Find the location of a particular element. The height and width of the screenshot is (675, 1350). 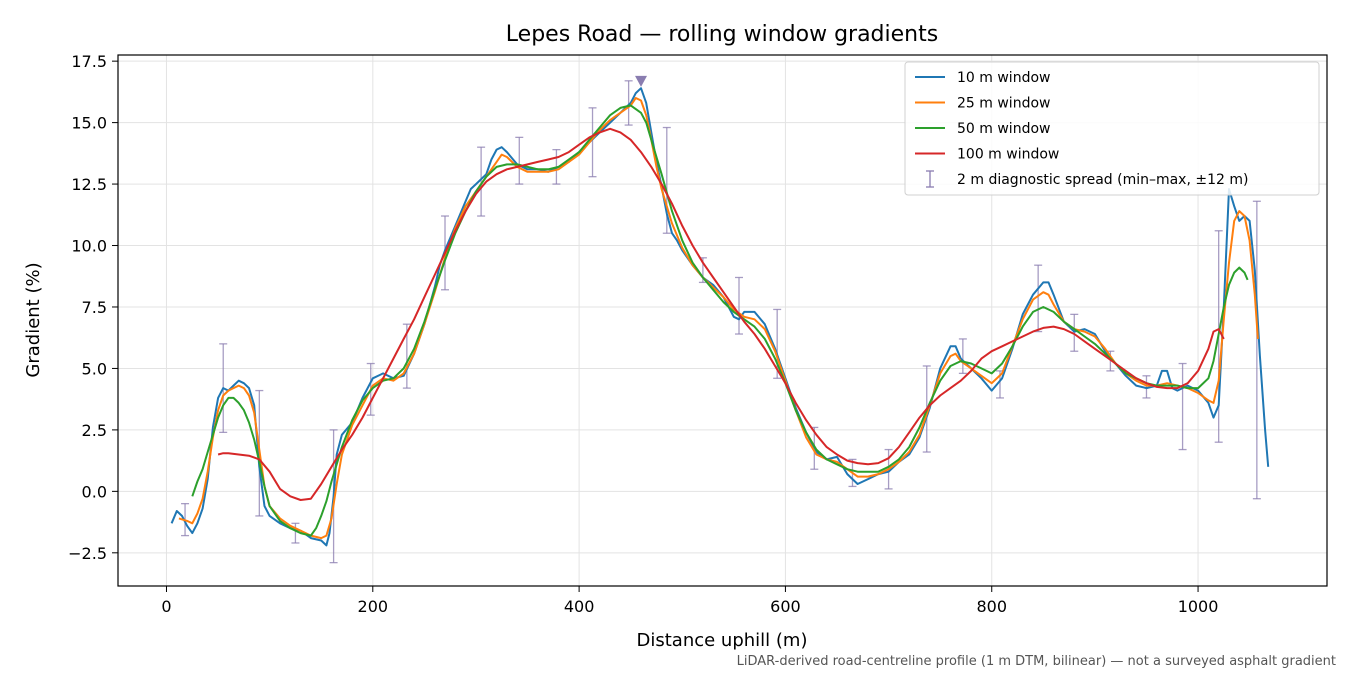

y-tick-label: 7.5 is located at coordinates (94, 307).